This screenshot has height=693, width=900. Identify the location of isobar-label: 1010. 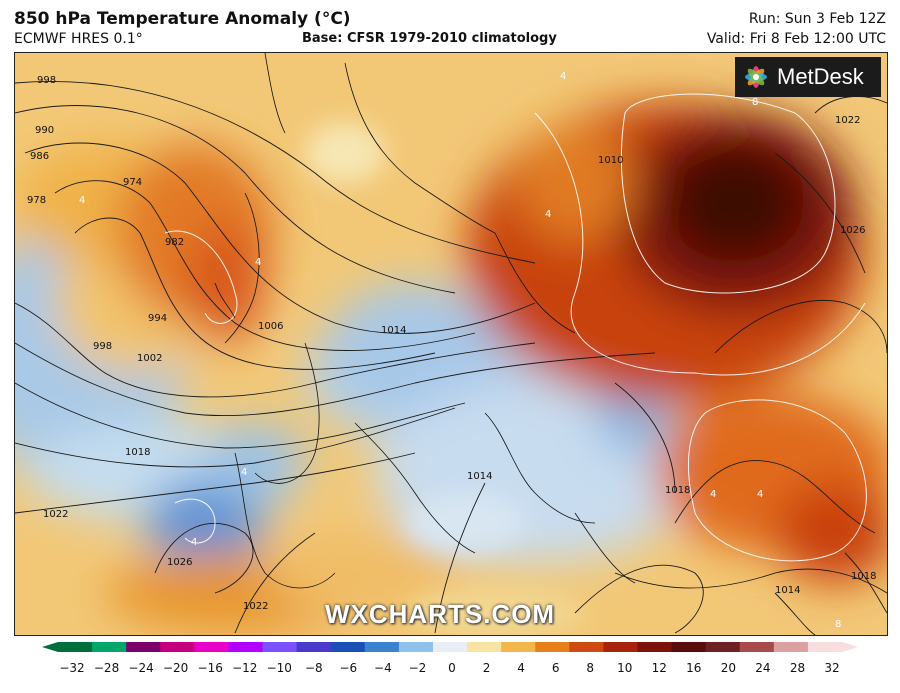
(610, 160).